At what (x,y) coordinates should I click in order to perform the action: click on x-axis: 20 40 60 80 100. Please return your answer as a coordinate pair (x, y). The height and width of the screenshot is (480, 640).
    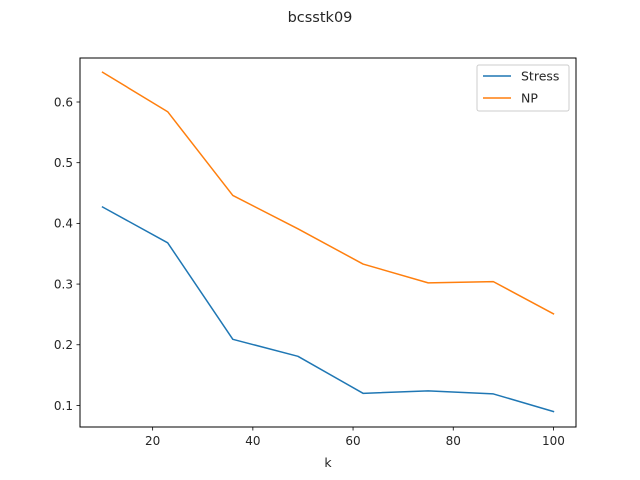
    Looking at the image, I should click on (355, 437).